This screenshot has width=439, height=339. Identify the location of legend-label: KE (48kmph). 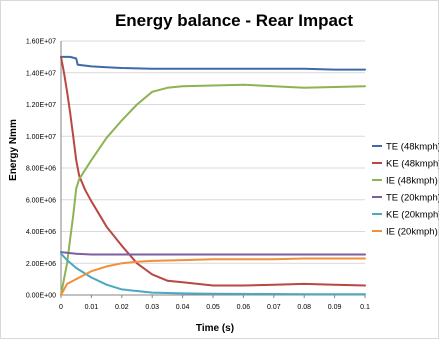
(412, 164).